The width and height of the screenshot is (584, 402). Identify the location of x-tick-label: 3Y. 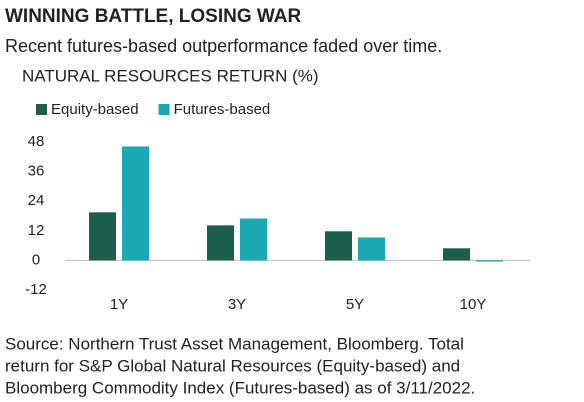
(237, 304).